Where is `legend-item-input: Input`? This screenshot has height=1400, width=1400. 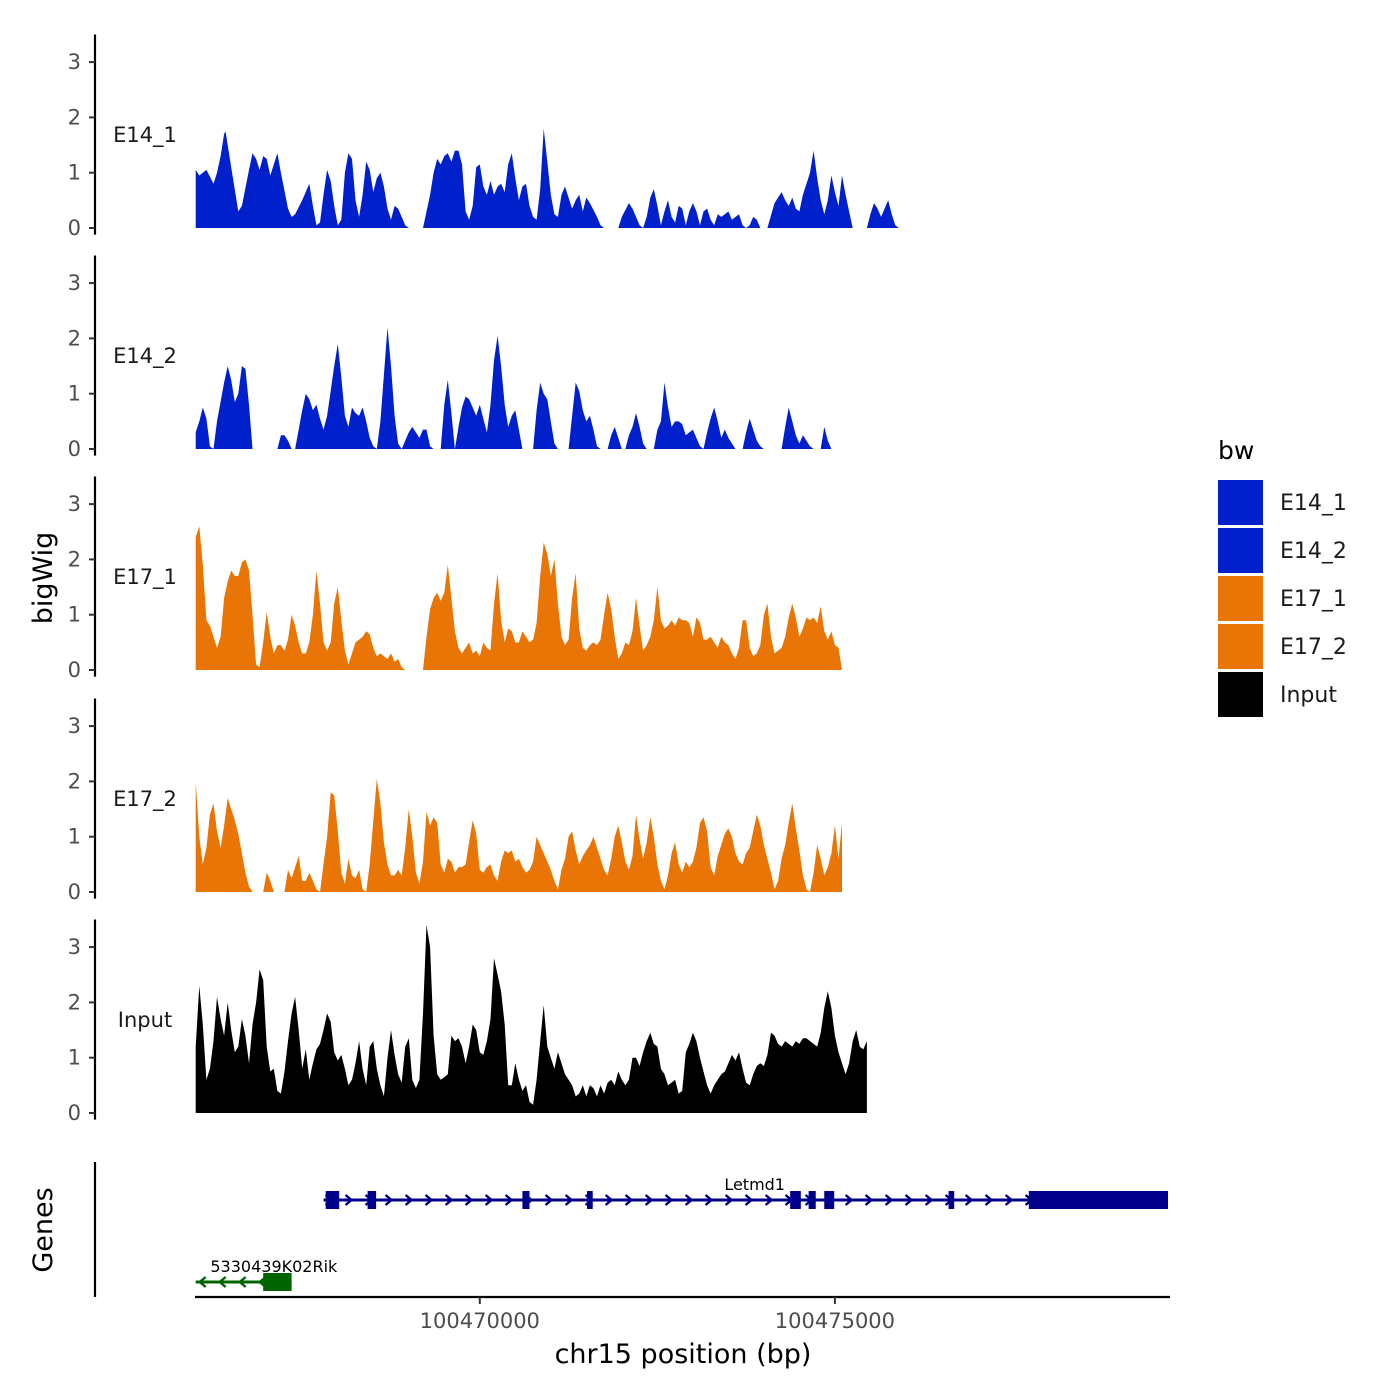
legend-item-input: Input is located at coordinates (1277, 694).